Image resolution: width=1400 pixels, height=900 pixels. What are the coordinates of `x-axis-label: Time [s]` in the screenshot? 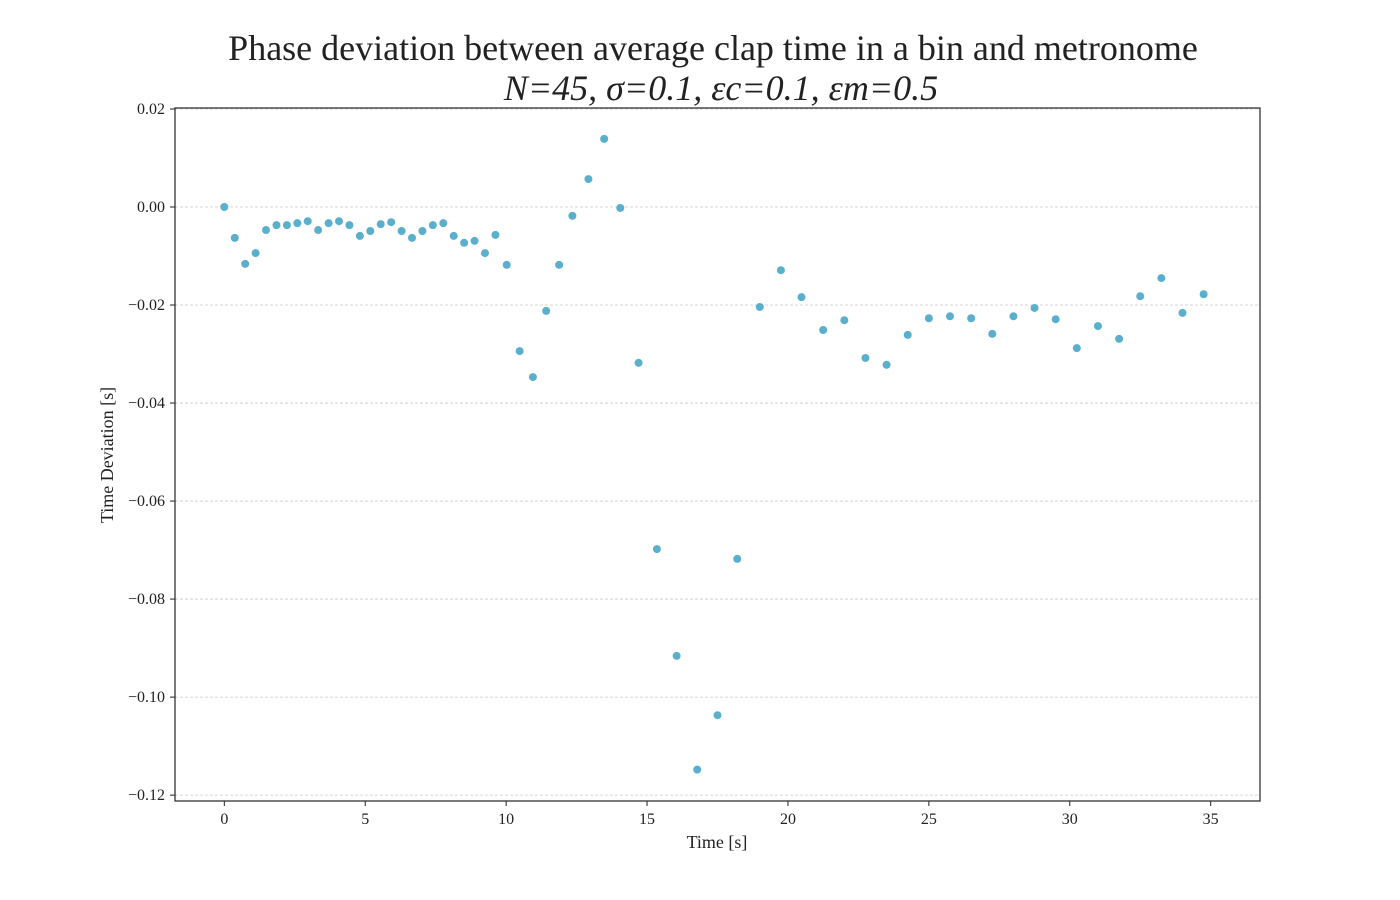 It's located at (717, 842).